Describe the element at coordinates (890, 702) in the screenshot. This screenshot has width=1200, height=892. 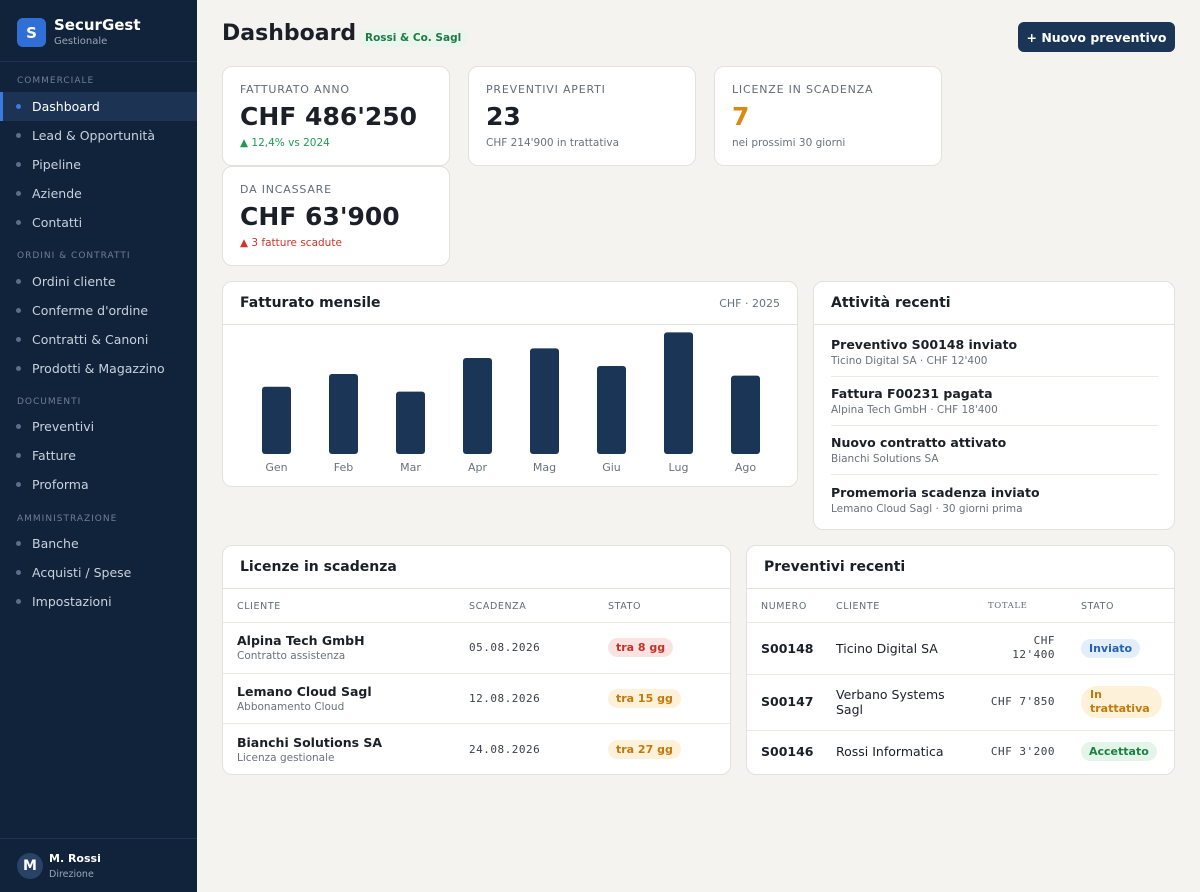
I see `client-name: Verbano Systems Sagl` at that location.